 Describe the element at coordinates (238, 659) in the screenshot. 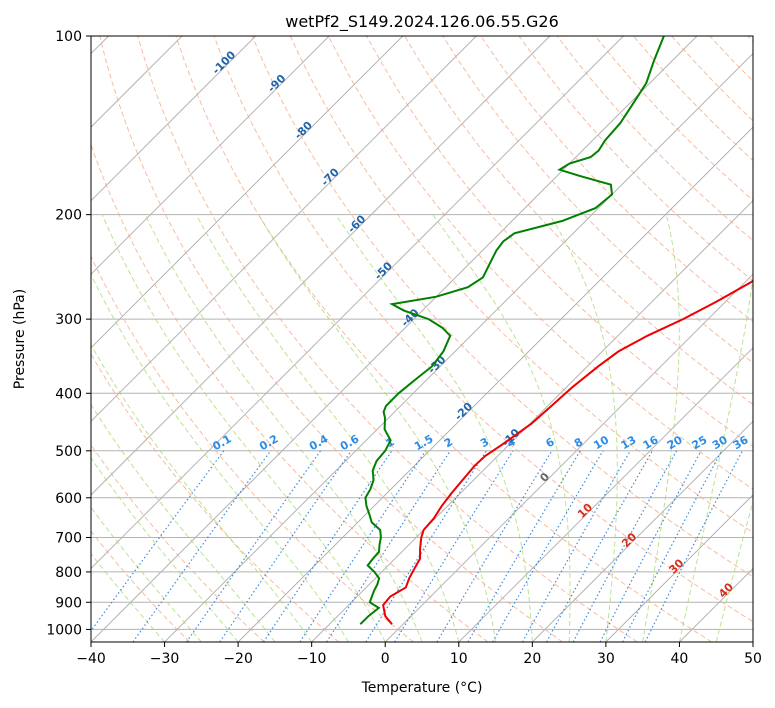

I see `x-tick-label: −20` at that location.